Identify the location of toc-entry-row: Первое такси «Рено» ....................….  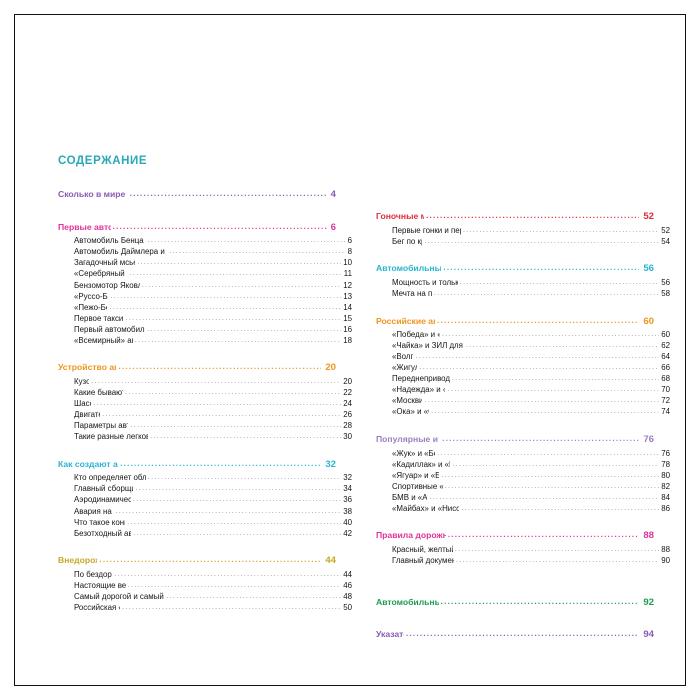
(205, 318).